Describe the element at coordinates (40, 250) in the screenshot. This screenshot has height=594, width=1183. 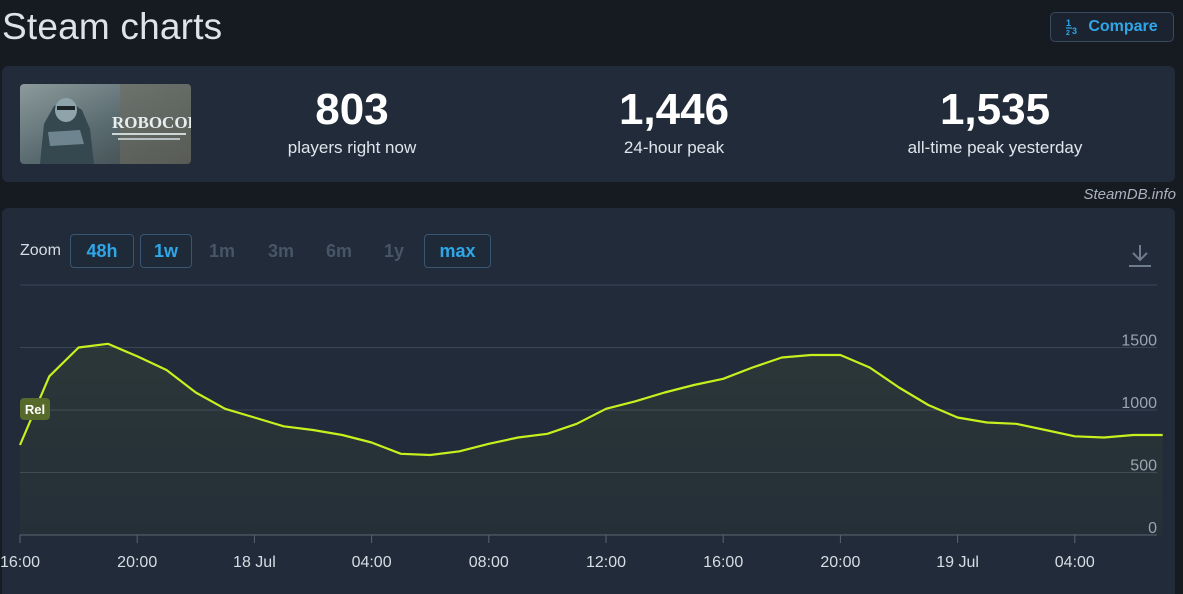
I see `zoom-label: Zoom` at that location.